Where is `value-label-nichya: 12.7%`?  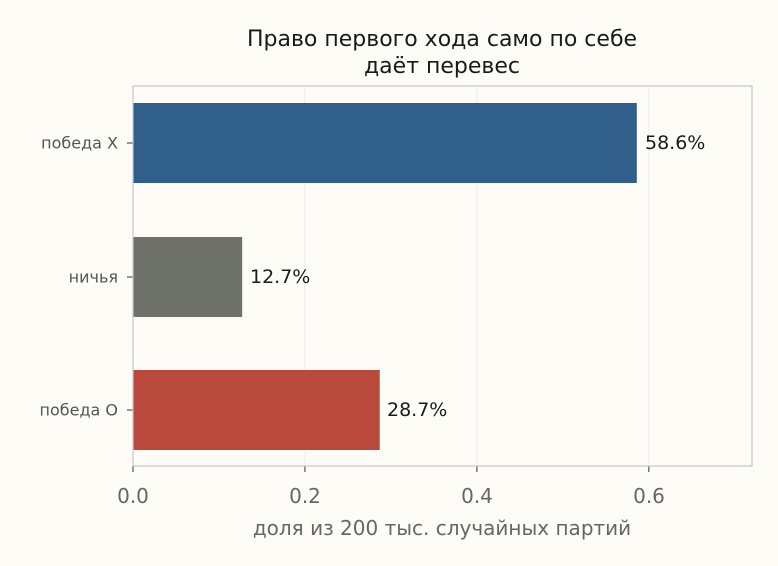 value-label-nichya: 12.7% is located at coordinates (280, 277).